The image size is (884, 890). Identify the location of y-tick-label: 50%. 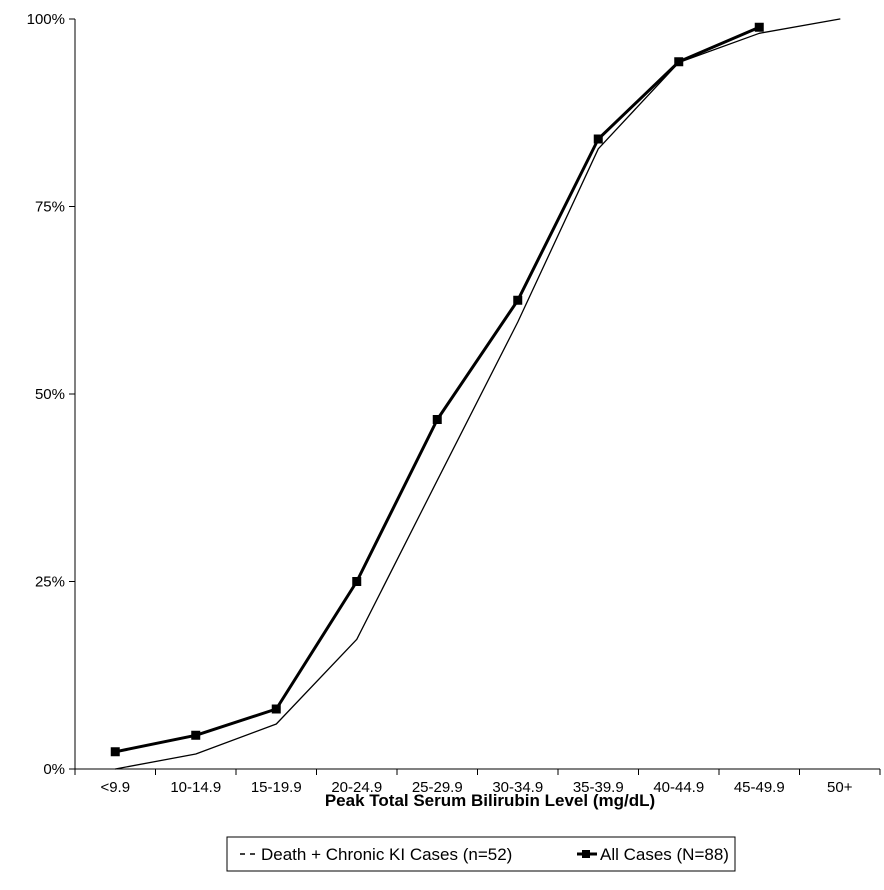
(50, 394).